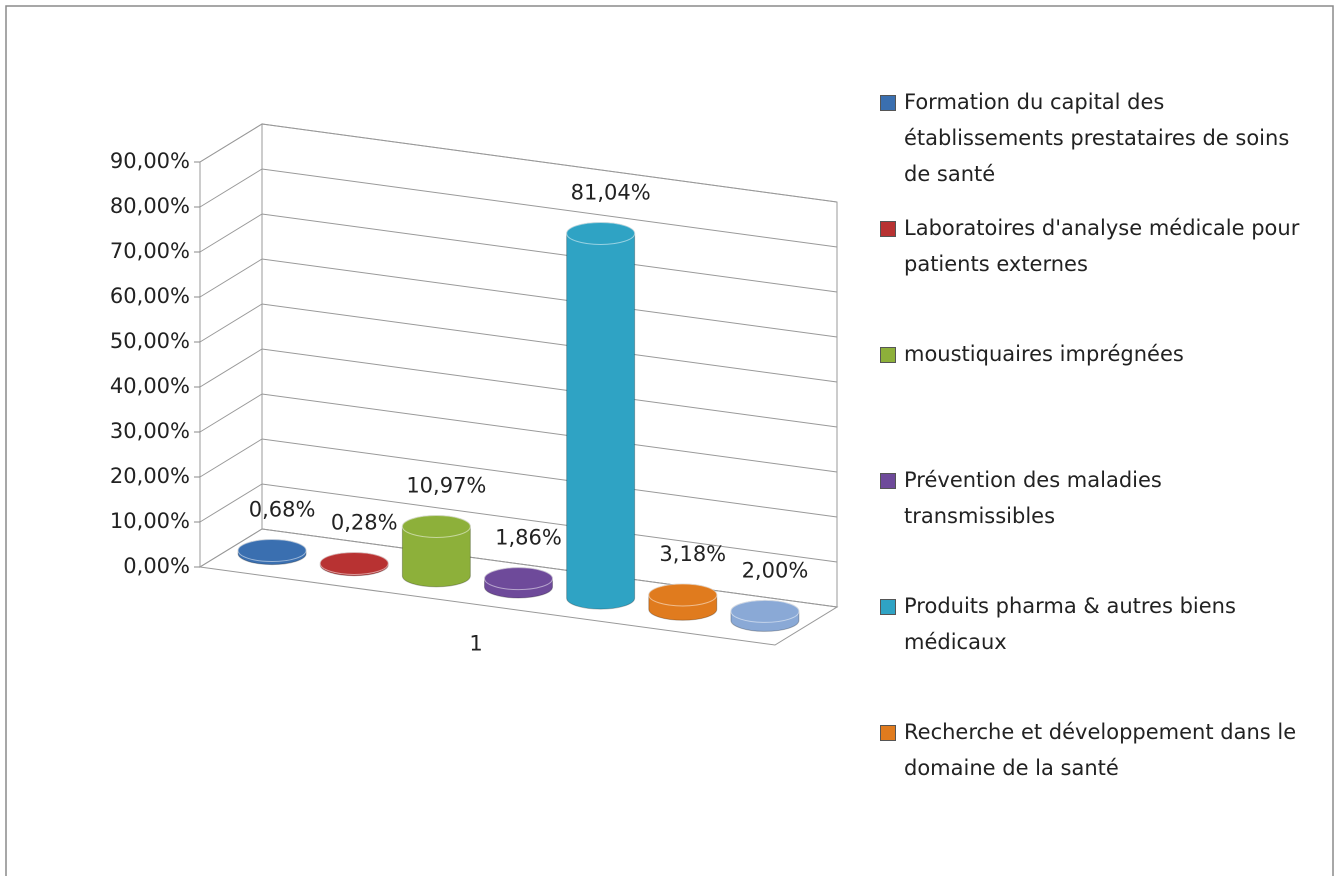 The width and height of the screenshot is (1339, 876). Describe the element at coordinates (1095, 399) in the screenshot. I see `legend-item: moustiquaires imprégnées` at that location.